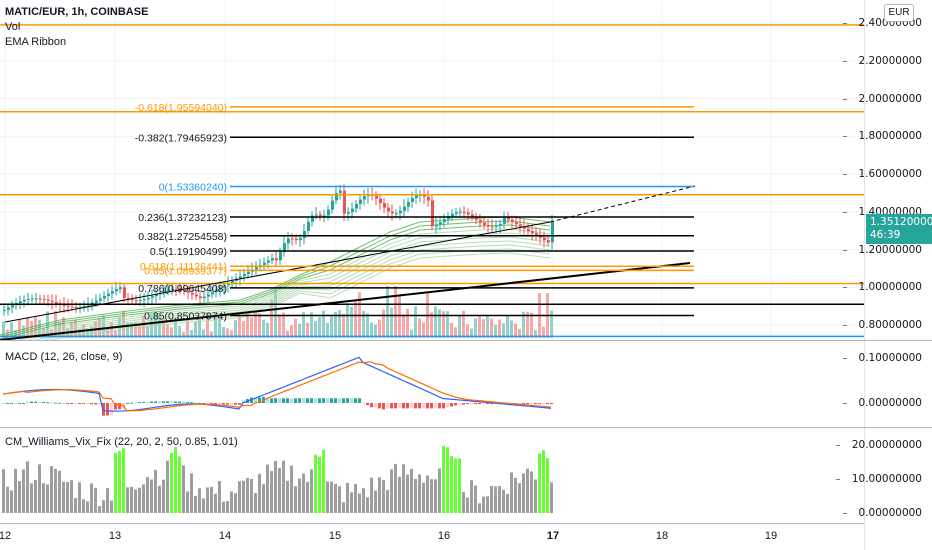 Image resolution: width=932 pixels, height=550 pixels. I want to click on volume-indicator-label: Vol, so click(13, 27).